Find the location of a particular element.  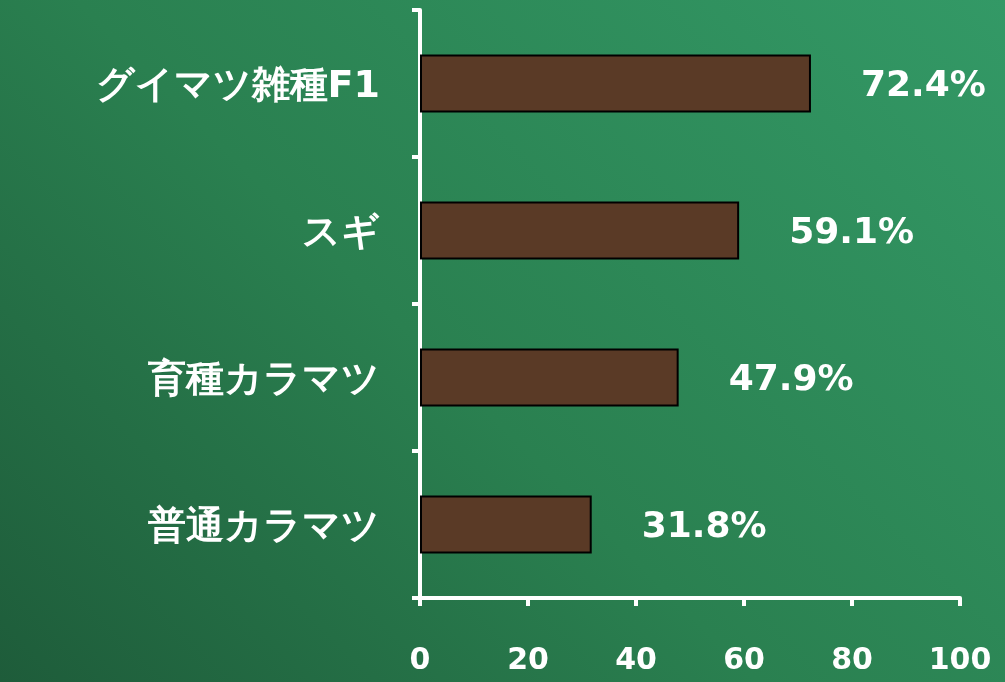

data-label: 31.8% is located at coordinates (704, 524).